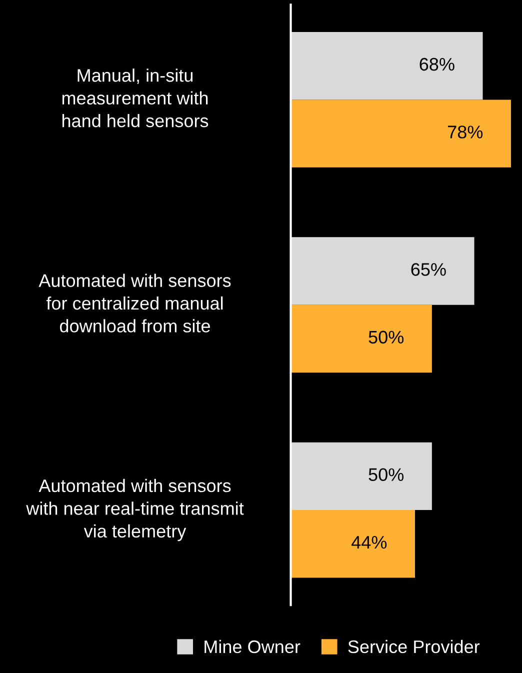  I want to click on y-tick-label: Automated with sensors with near real-time transmit via telemetry, so click(135, 510).